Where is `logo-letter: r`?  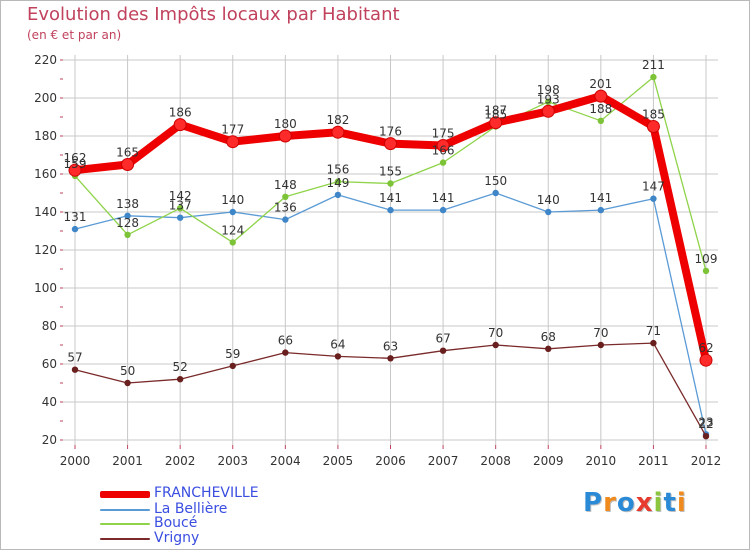 logo-letter: r is located at coordinates (610, 503).